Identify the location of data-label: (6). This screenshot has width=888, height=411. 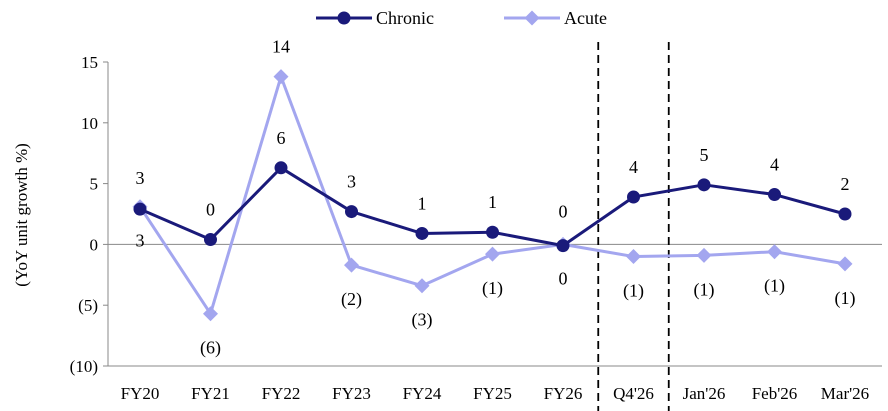
(210, 348).